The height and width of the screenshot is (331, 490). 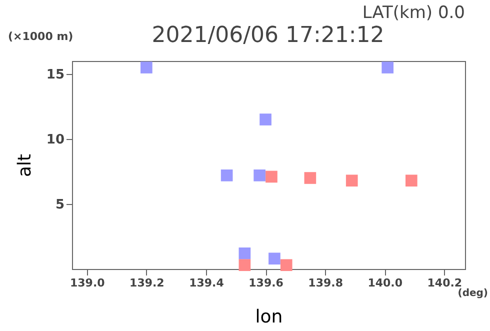 What do you see at coordinates (147, 283) in the screenshot?
I see `x-tick-label: 139.2` at bounding box center [147, 283].